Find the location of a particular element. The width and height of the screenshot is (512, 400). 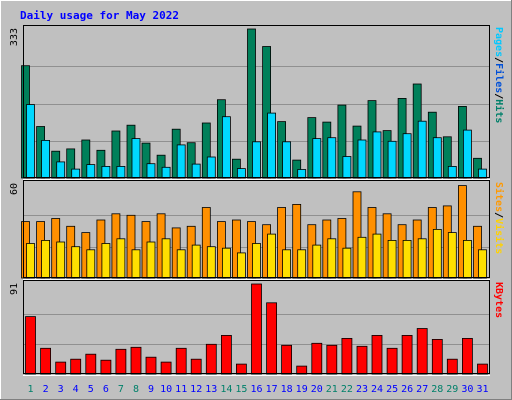

x-tick-label-day-29: 29 is located at coordinates (452, 389).